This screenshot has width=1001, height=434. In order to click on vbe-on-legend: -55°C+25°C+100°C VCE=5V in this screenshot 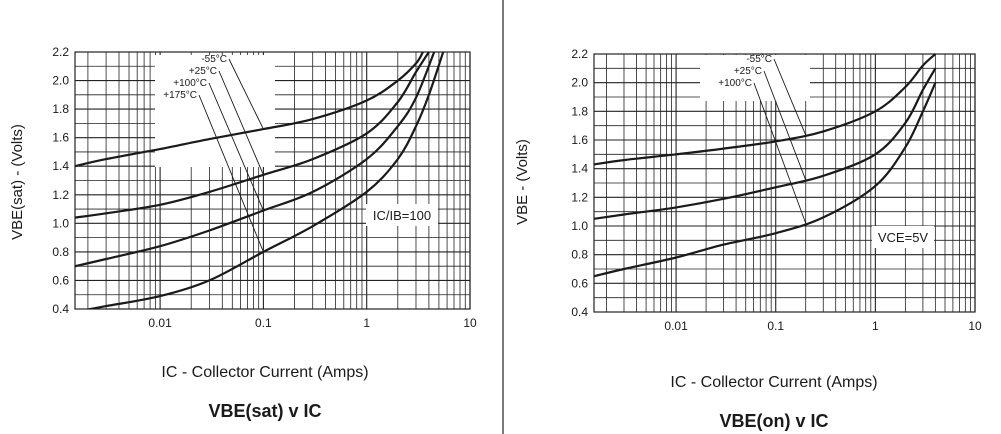, I will do `click(823, 149)`.